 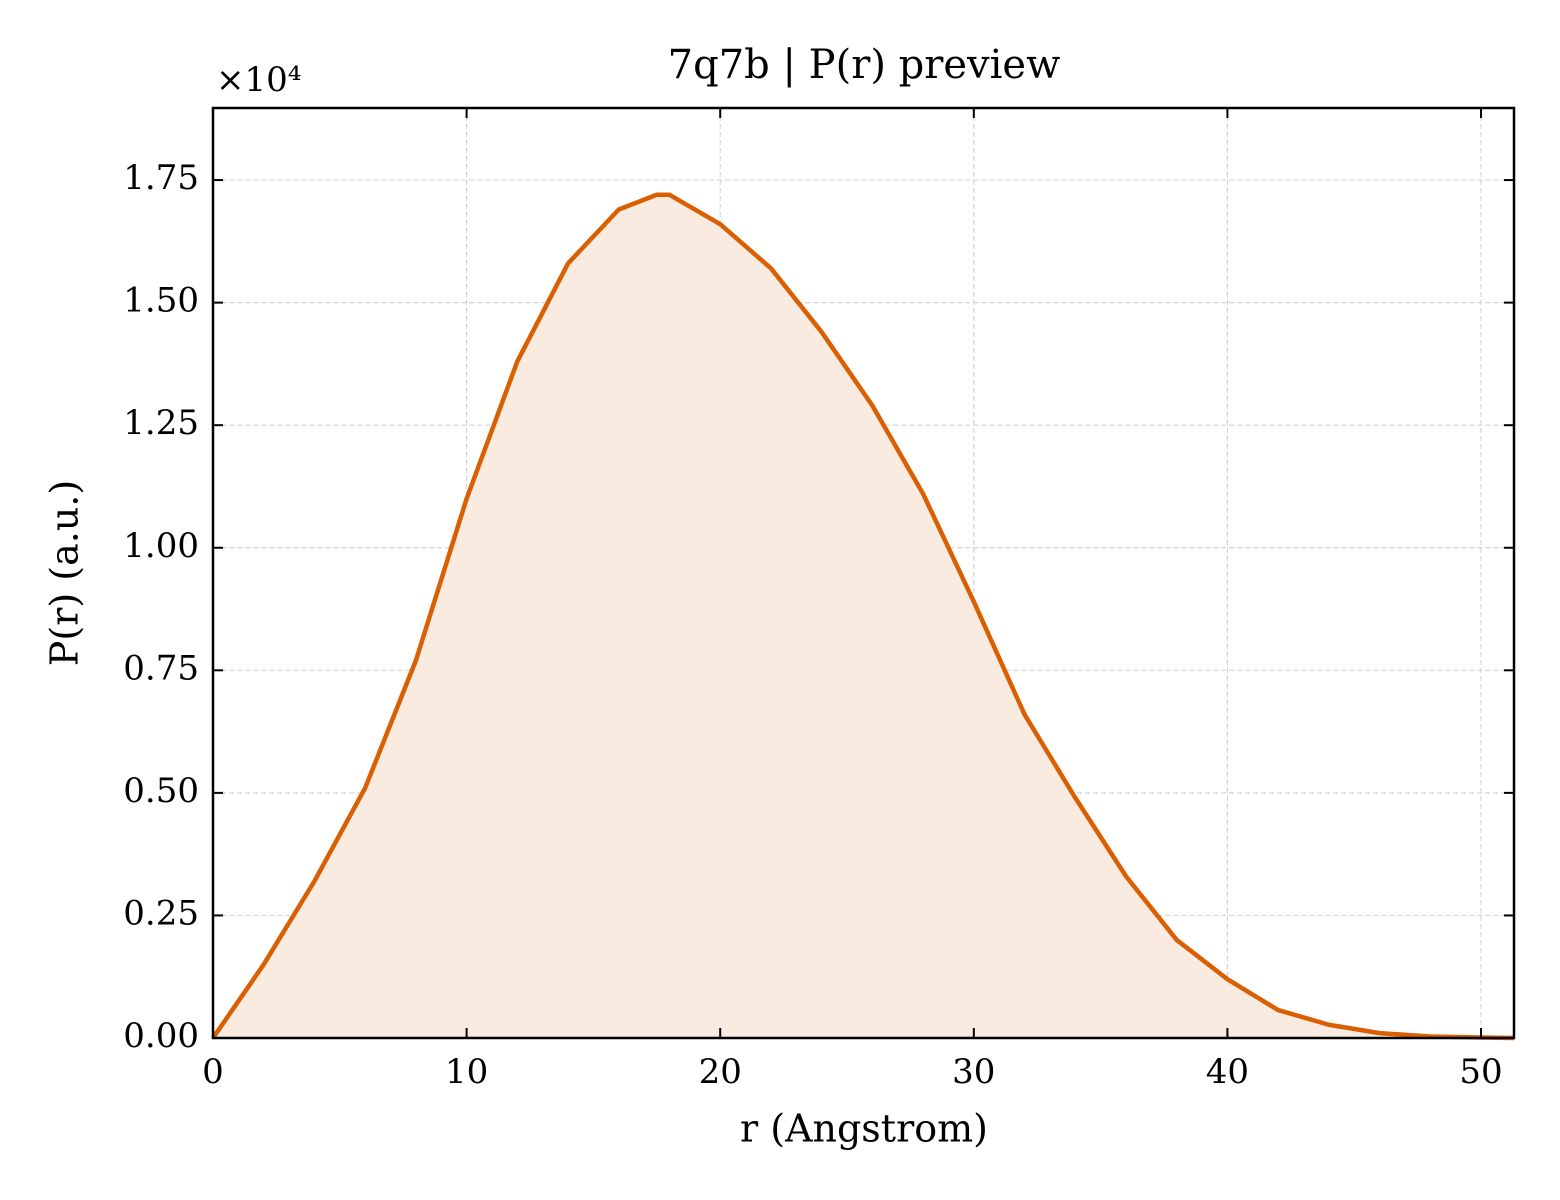 I want to click on y-axis-label: P(r) (a.u.), so click(x=65, y=573).